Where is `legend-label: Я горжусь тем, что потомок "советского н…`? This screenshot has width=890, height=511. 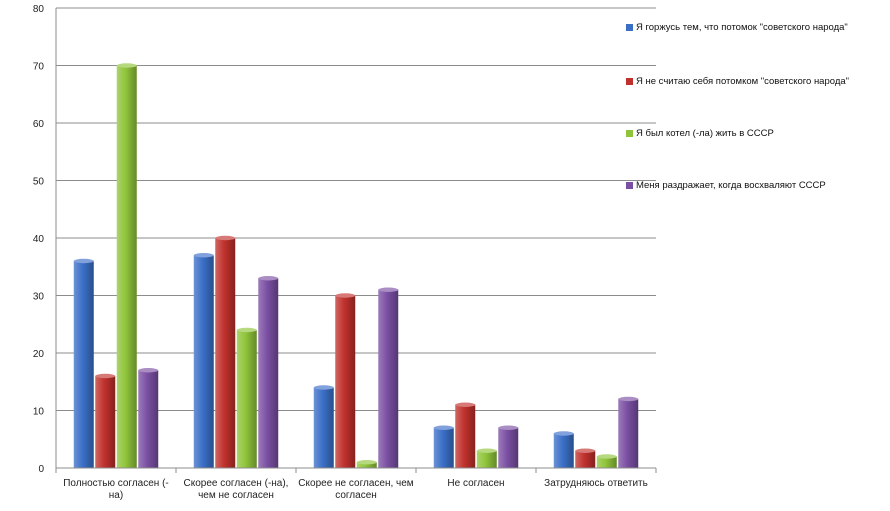
legend-label: Я горжусь тем, что потомок "советского н… is located at coordinates (742, 27).